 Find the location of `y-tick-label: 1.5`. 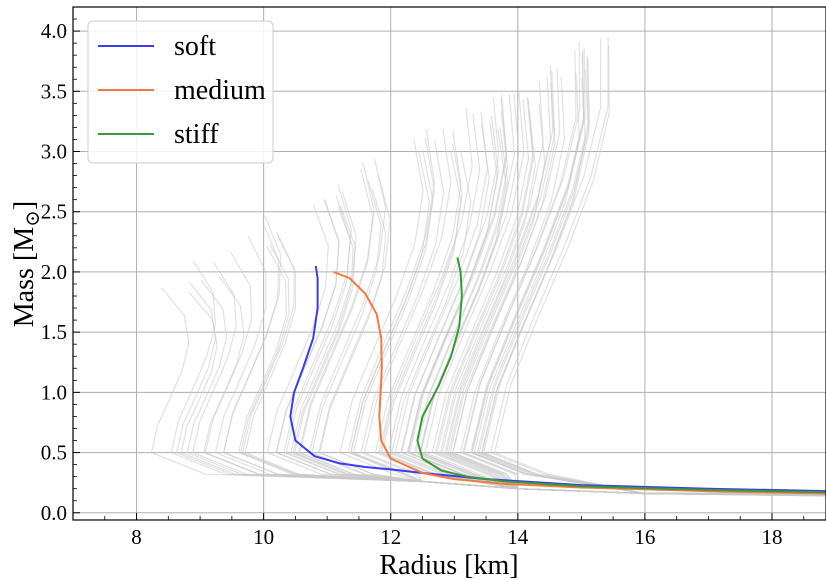

y-tick-label: 1.5 is located at coordinates (54, 332).